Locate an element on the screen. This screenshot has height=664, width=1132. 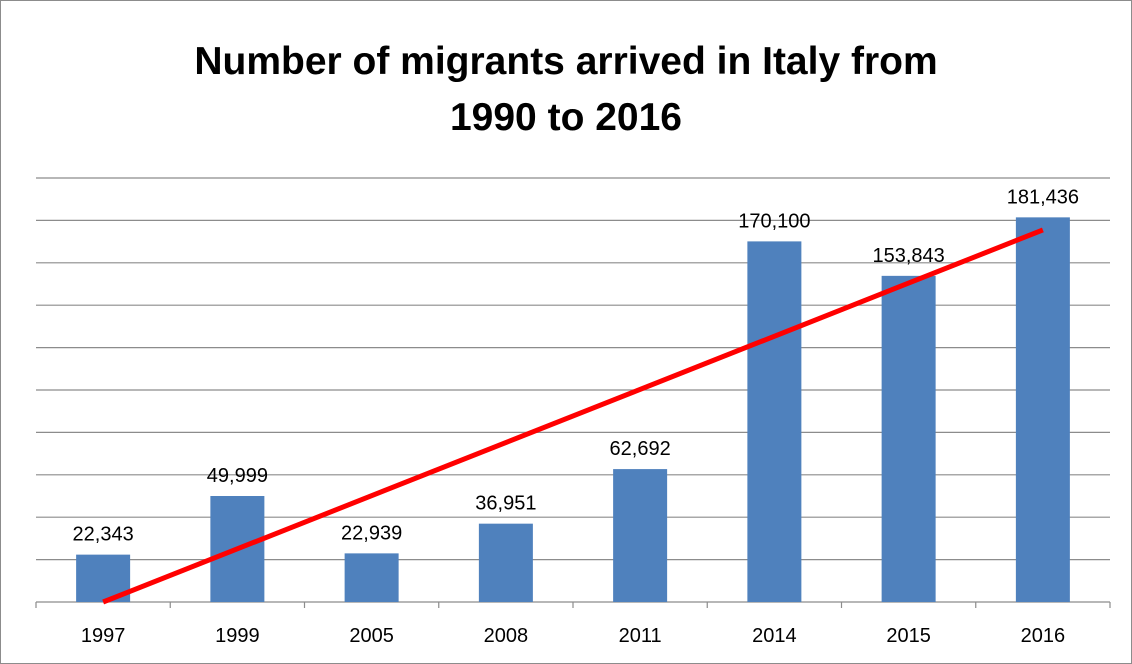
bar-2005 is located at coordinates (371, 577).